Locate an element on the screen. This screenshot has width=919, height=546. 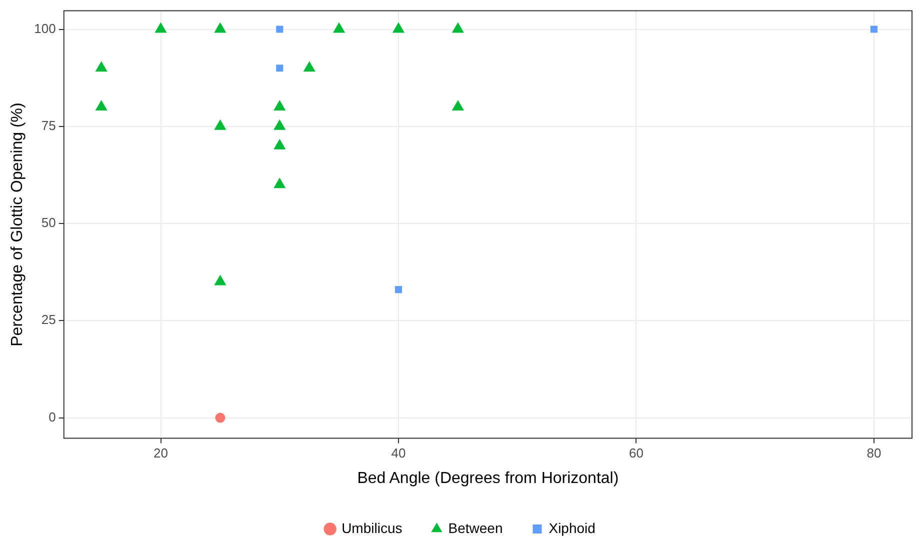
x-axis-title: Bed Angle (Degrees from Horizontal) is located at coordinates (488, 478).